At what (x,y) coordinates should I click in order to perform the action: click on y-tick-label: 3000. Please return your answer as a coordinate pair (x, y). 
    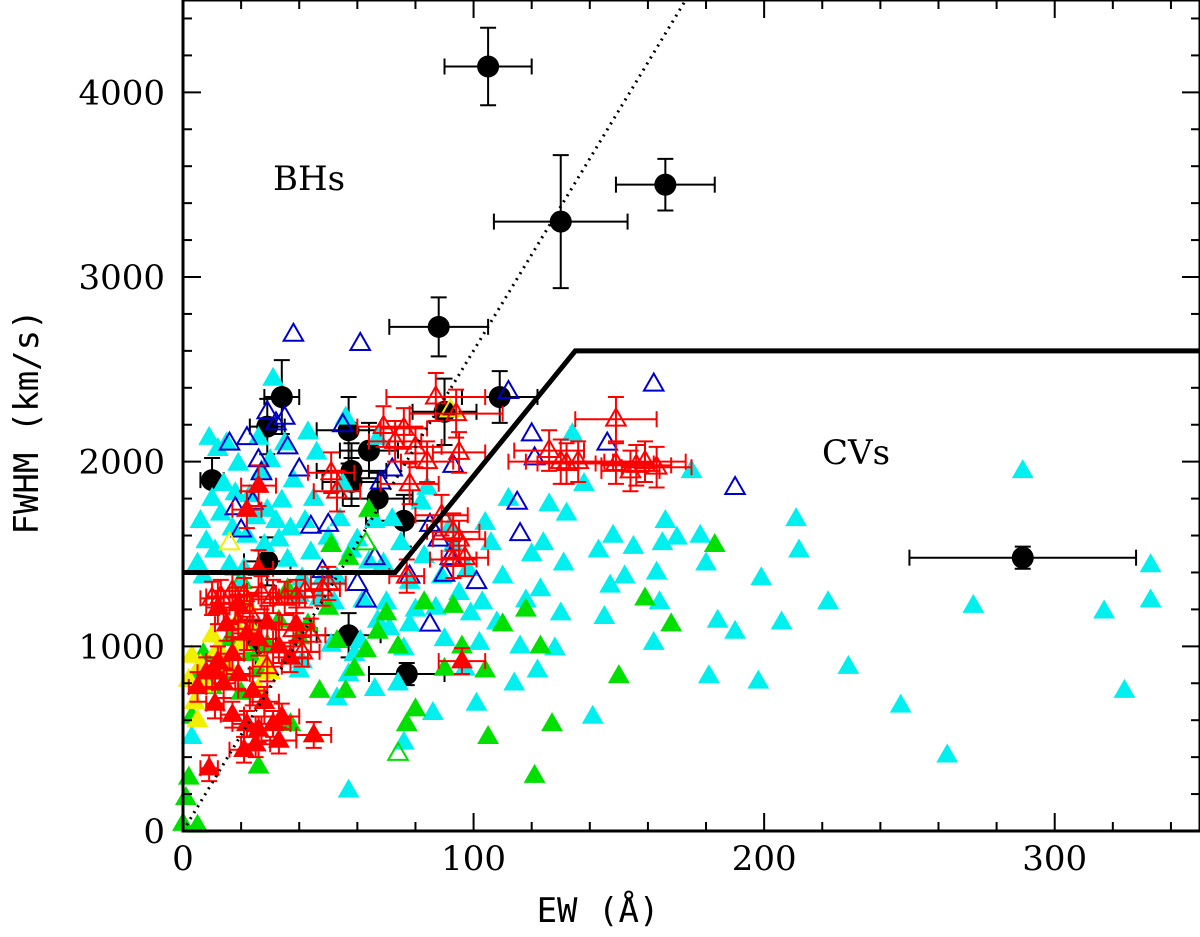
    Looking at the image, I should click on (121, 278).